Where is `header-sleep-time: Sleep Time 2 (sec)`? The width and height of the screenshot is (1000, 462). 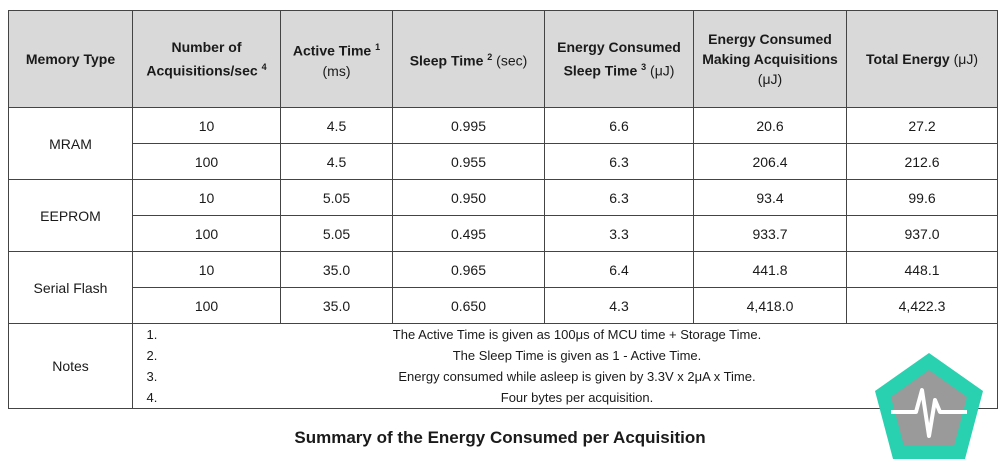 header-sleep-time: Sleep Time 2 (sec) is located at coordinates (468, 59).